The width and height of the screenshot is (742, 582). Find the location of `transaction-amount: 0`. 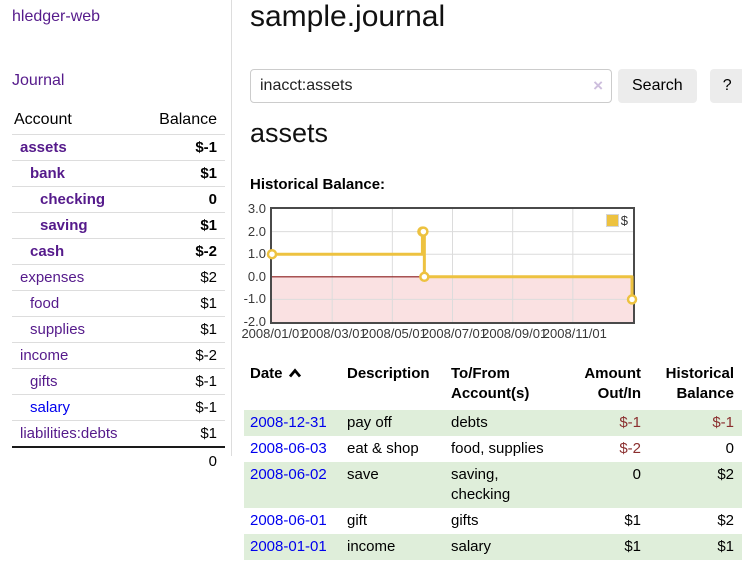

transaction-amount: 0 is located at coordinates (636, 474).